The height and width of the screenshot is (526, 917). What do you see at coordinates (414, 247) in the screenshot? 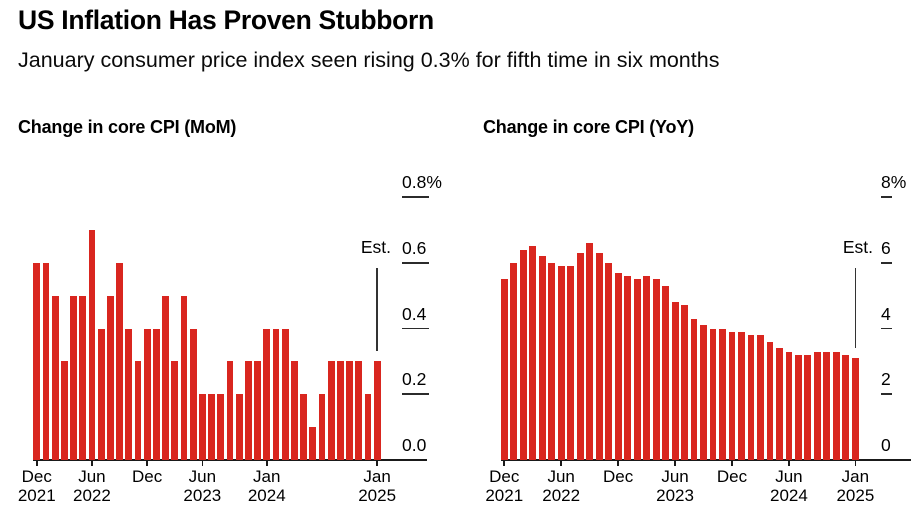
I see `y-tick-label: 0.6` at bounding box center [414, 247].